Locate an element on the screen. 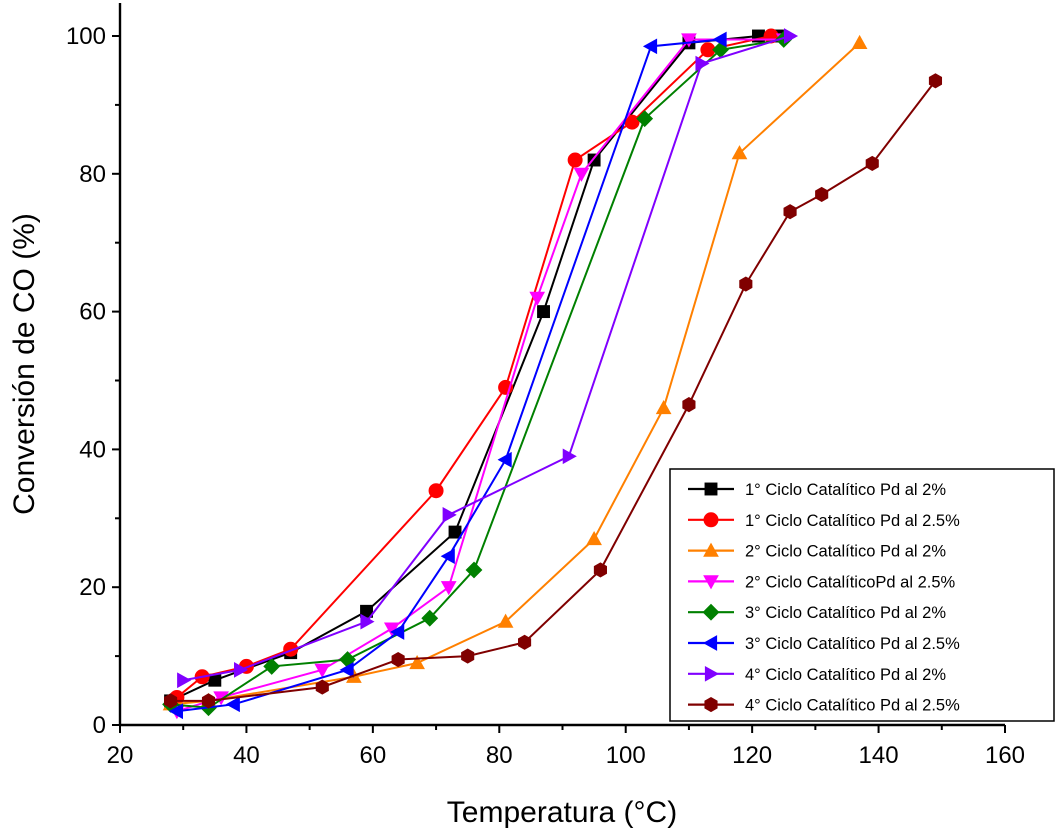  y-tick-label: 80 is located at coordinates (92, 174).